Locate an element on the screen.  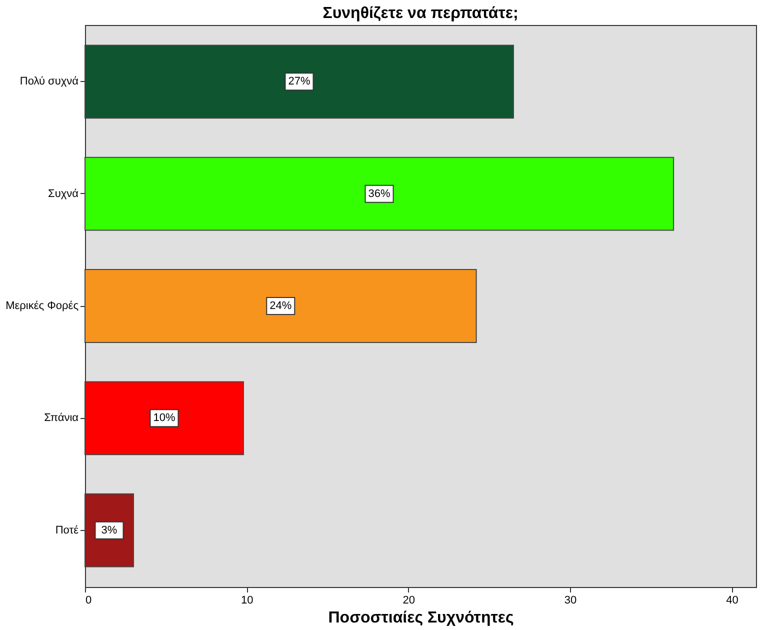
y-tick-label: Συχνά is located at coordinates (64, 194).